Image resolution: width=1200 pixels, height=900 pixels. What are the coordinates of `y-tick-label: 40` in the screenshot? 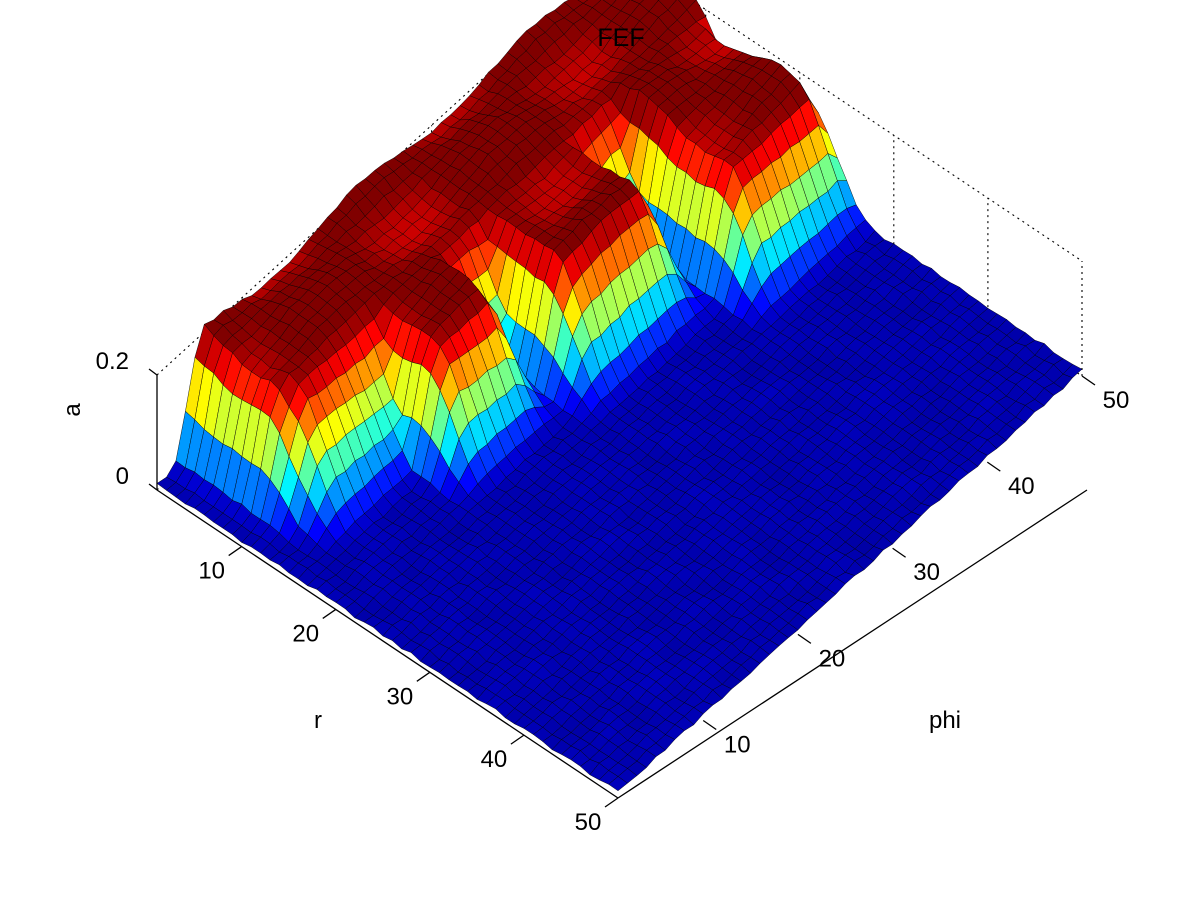 It's located at (1021, 486).